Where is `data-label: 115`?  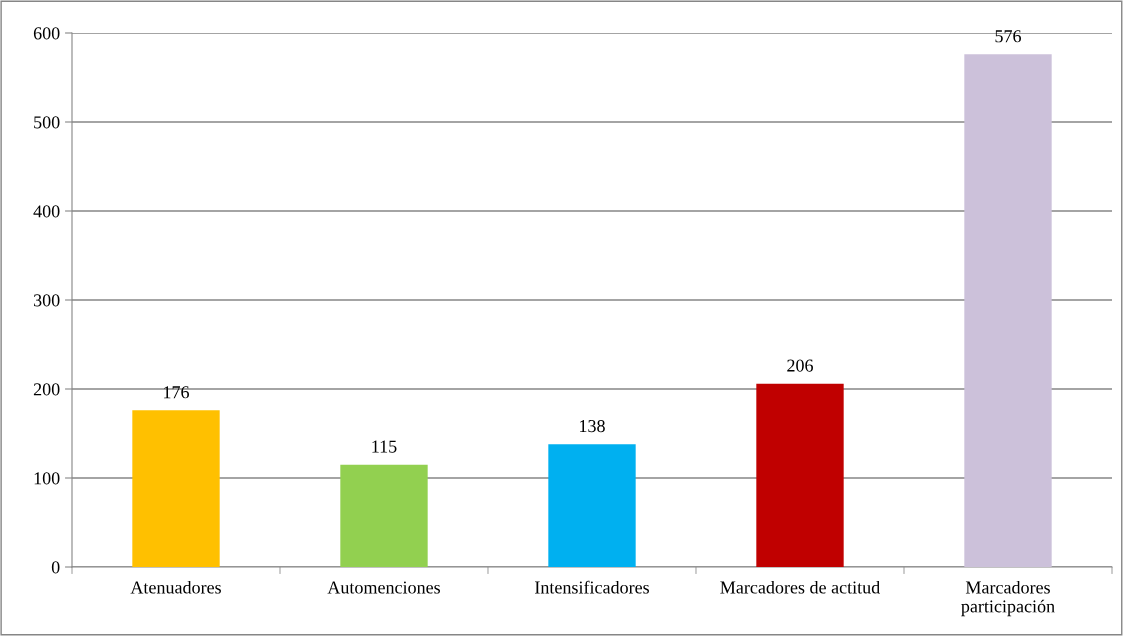
data-label: 115 is located at coordinates (384, 446).